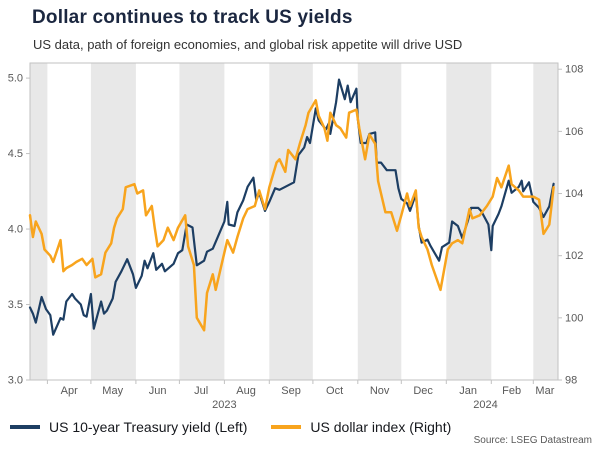  What do you see at coordinates (148, 427) in the screenshot?
I see `legend-label-treasury-yield: US 10-year Treasury yield (Left)` at bounding box center [148, 427].